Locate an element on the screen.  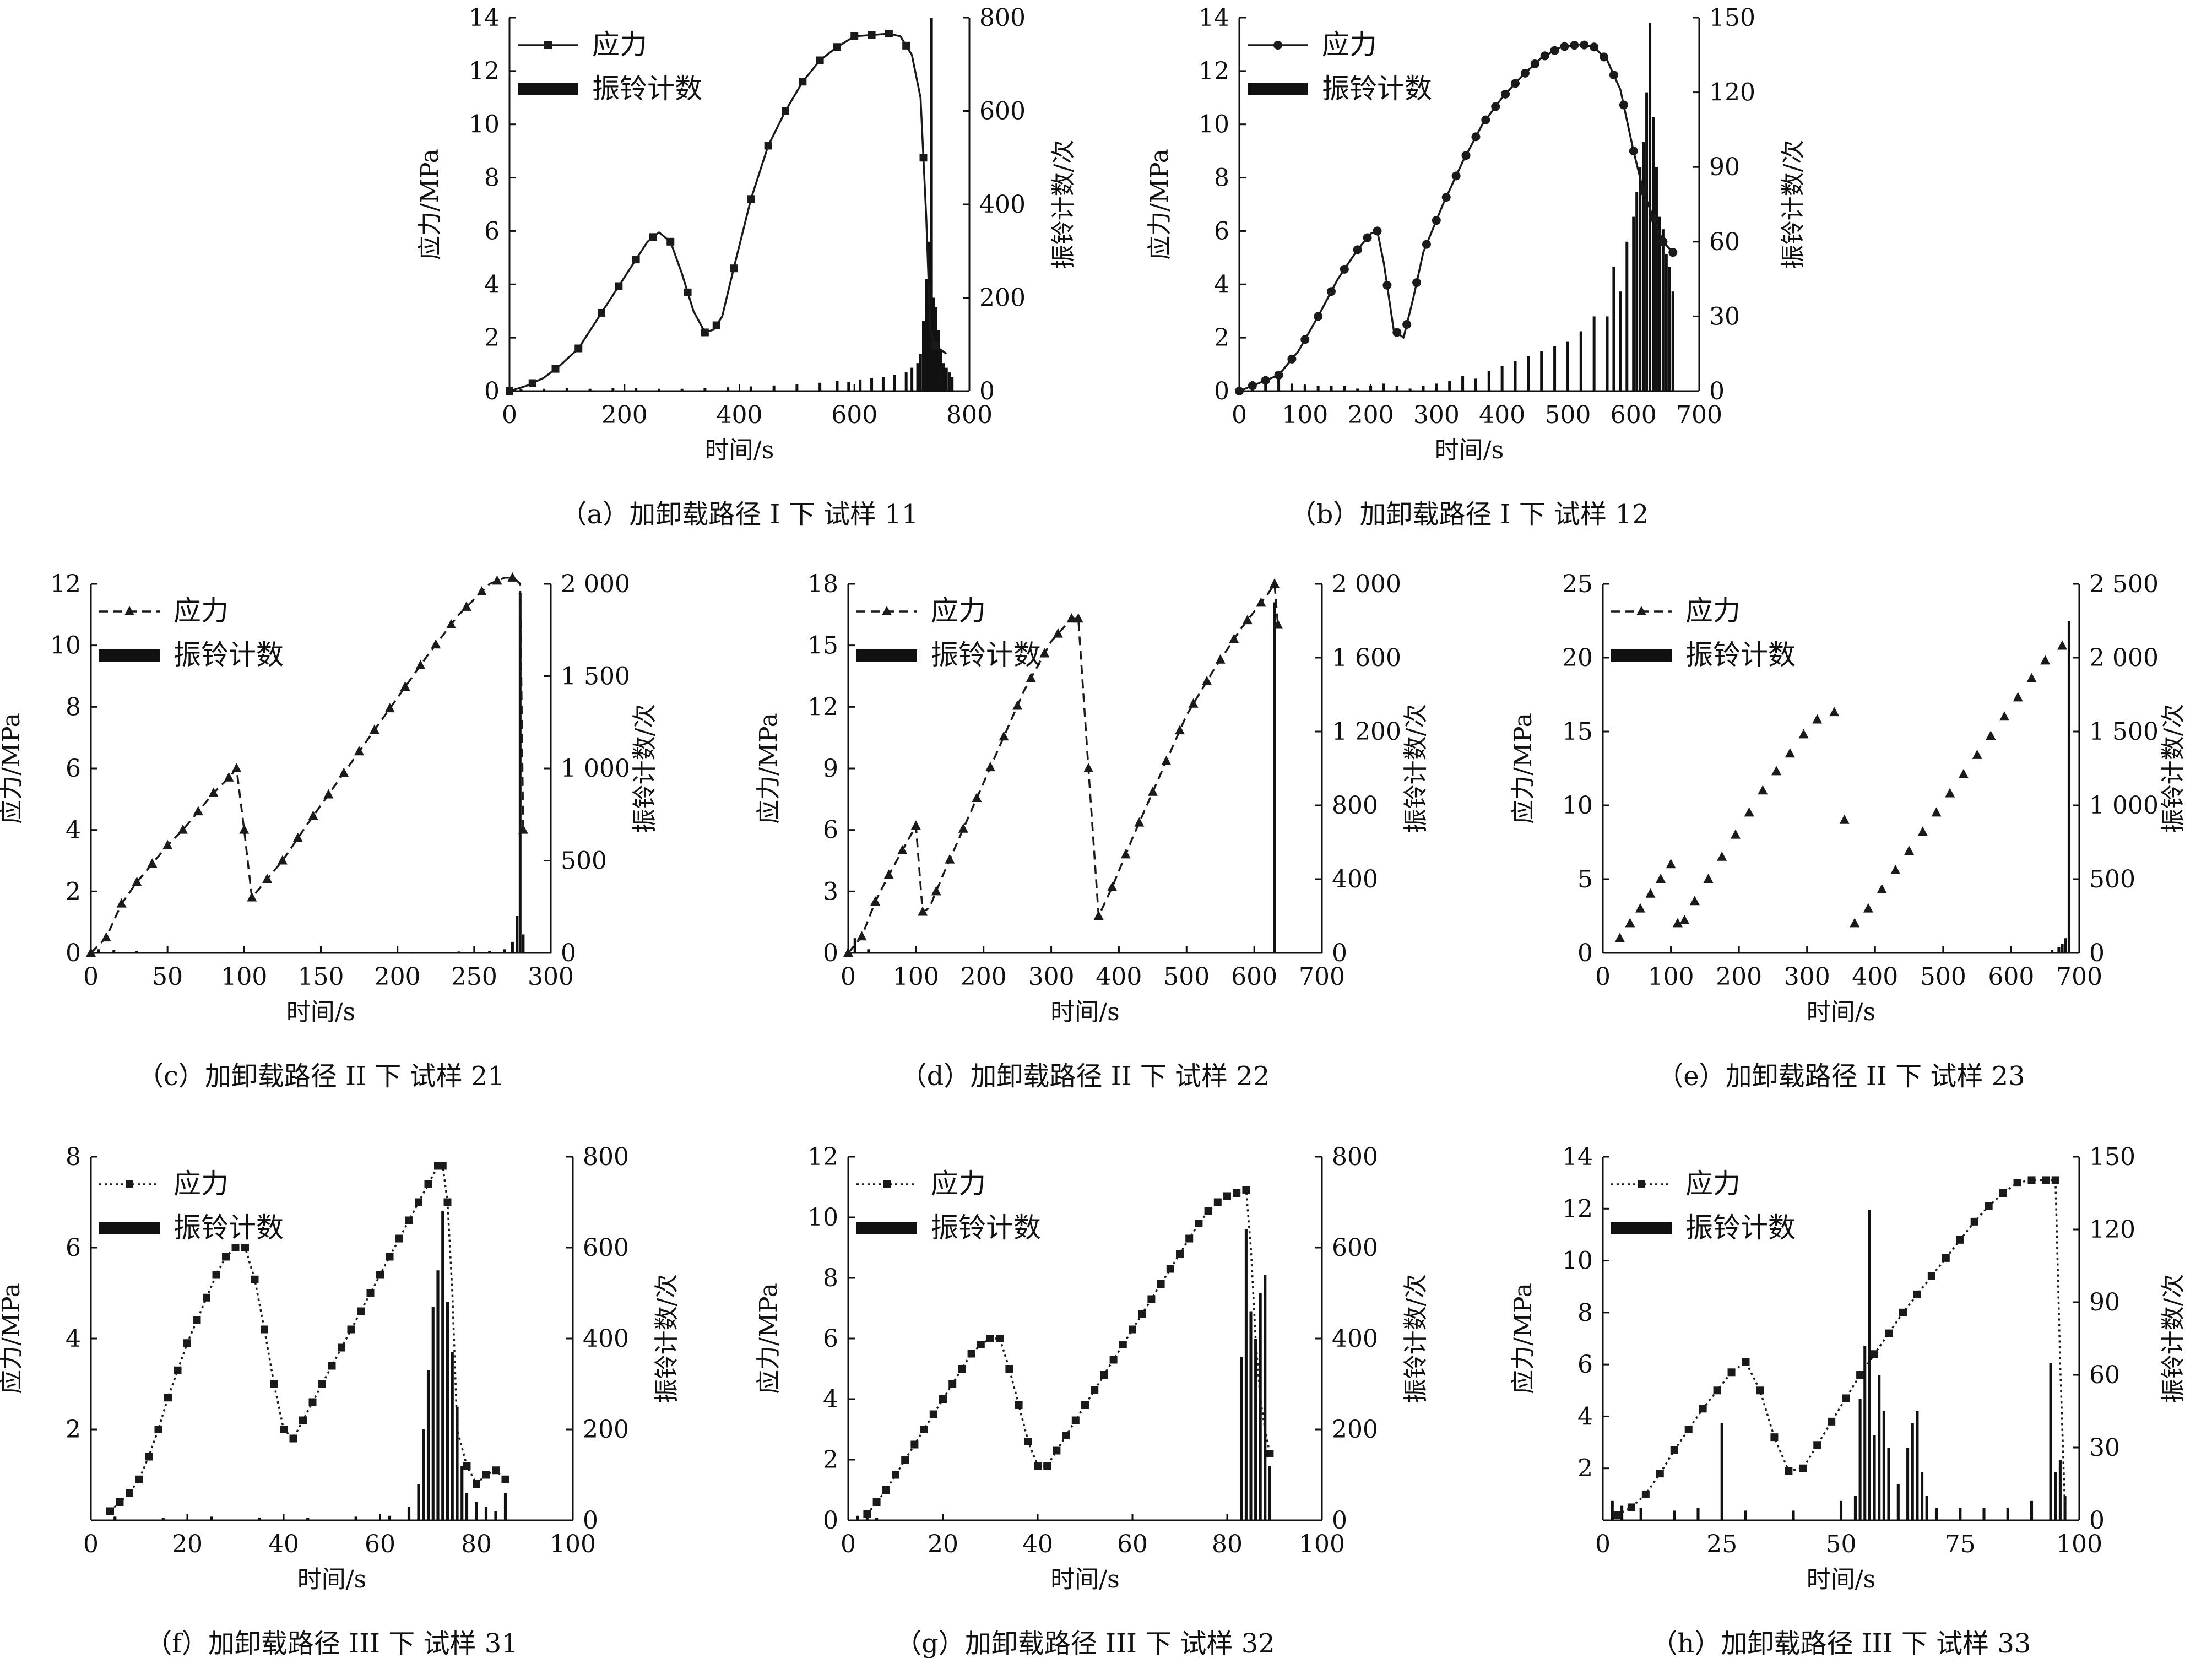
y-tick-label: 6 is located at coordinates (73, 1248).